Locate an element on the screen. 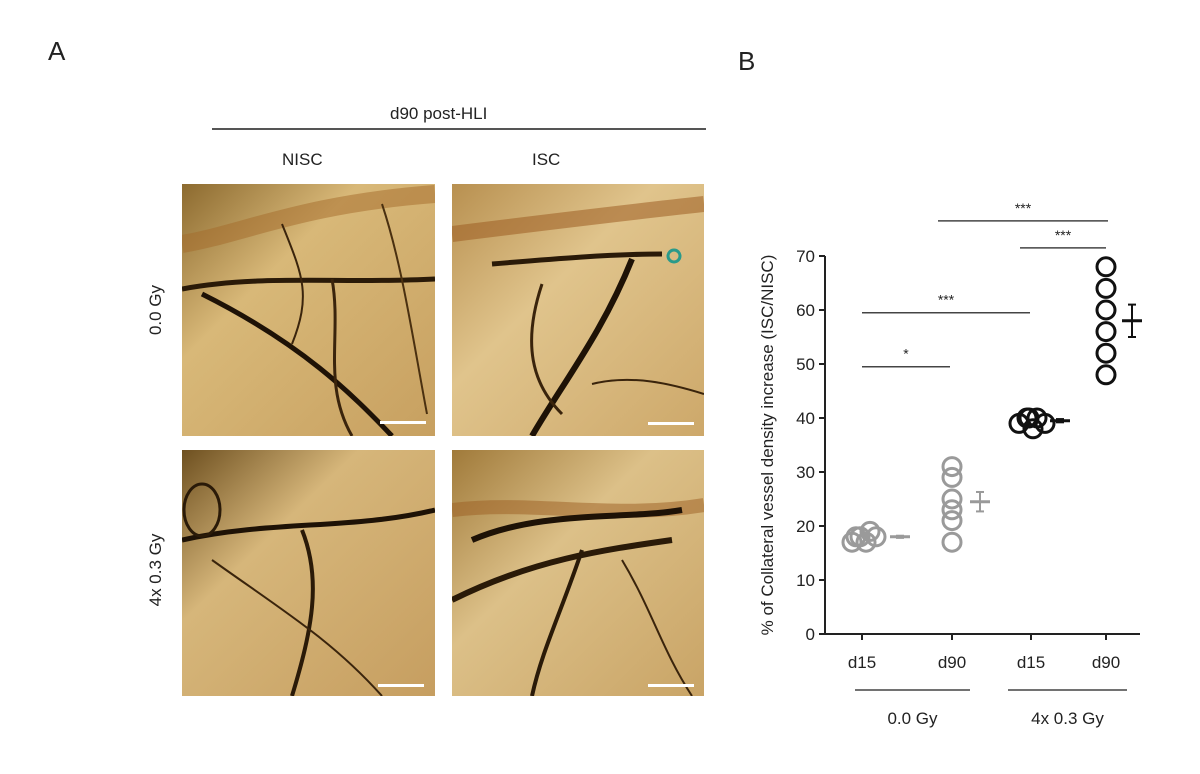 This screenshot has width=1200, height=774. y-tick-label: 50 is located at coordinates (805, 364).